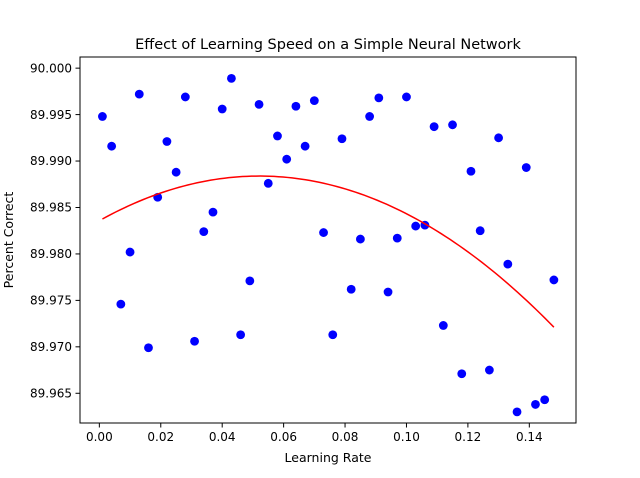 The height and width of the screenshot is (478, 640). Describe the element at coordinates (345, 437) in the screenshot. I see `x-tick-label: 0.08` at that location.